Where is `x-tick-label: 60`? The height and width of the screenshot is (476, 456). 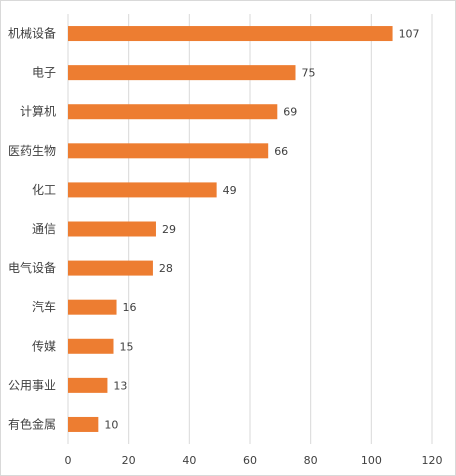 x-tick-label: 60 is located at coordinates (250, 460).